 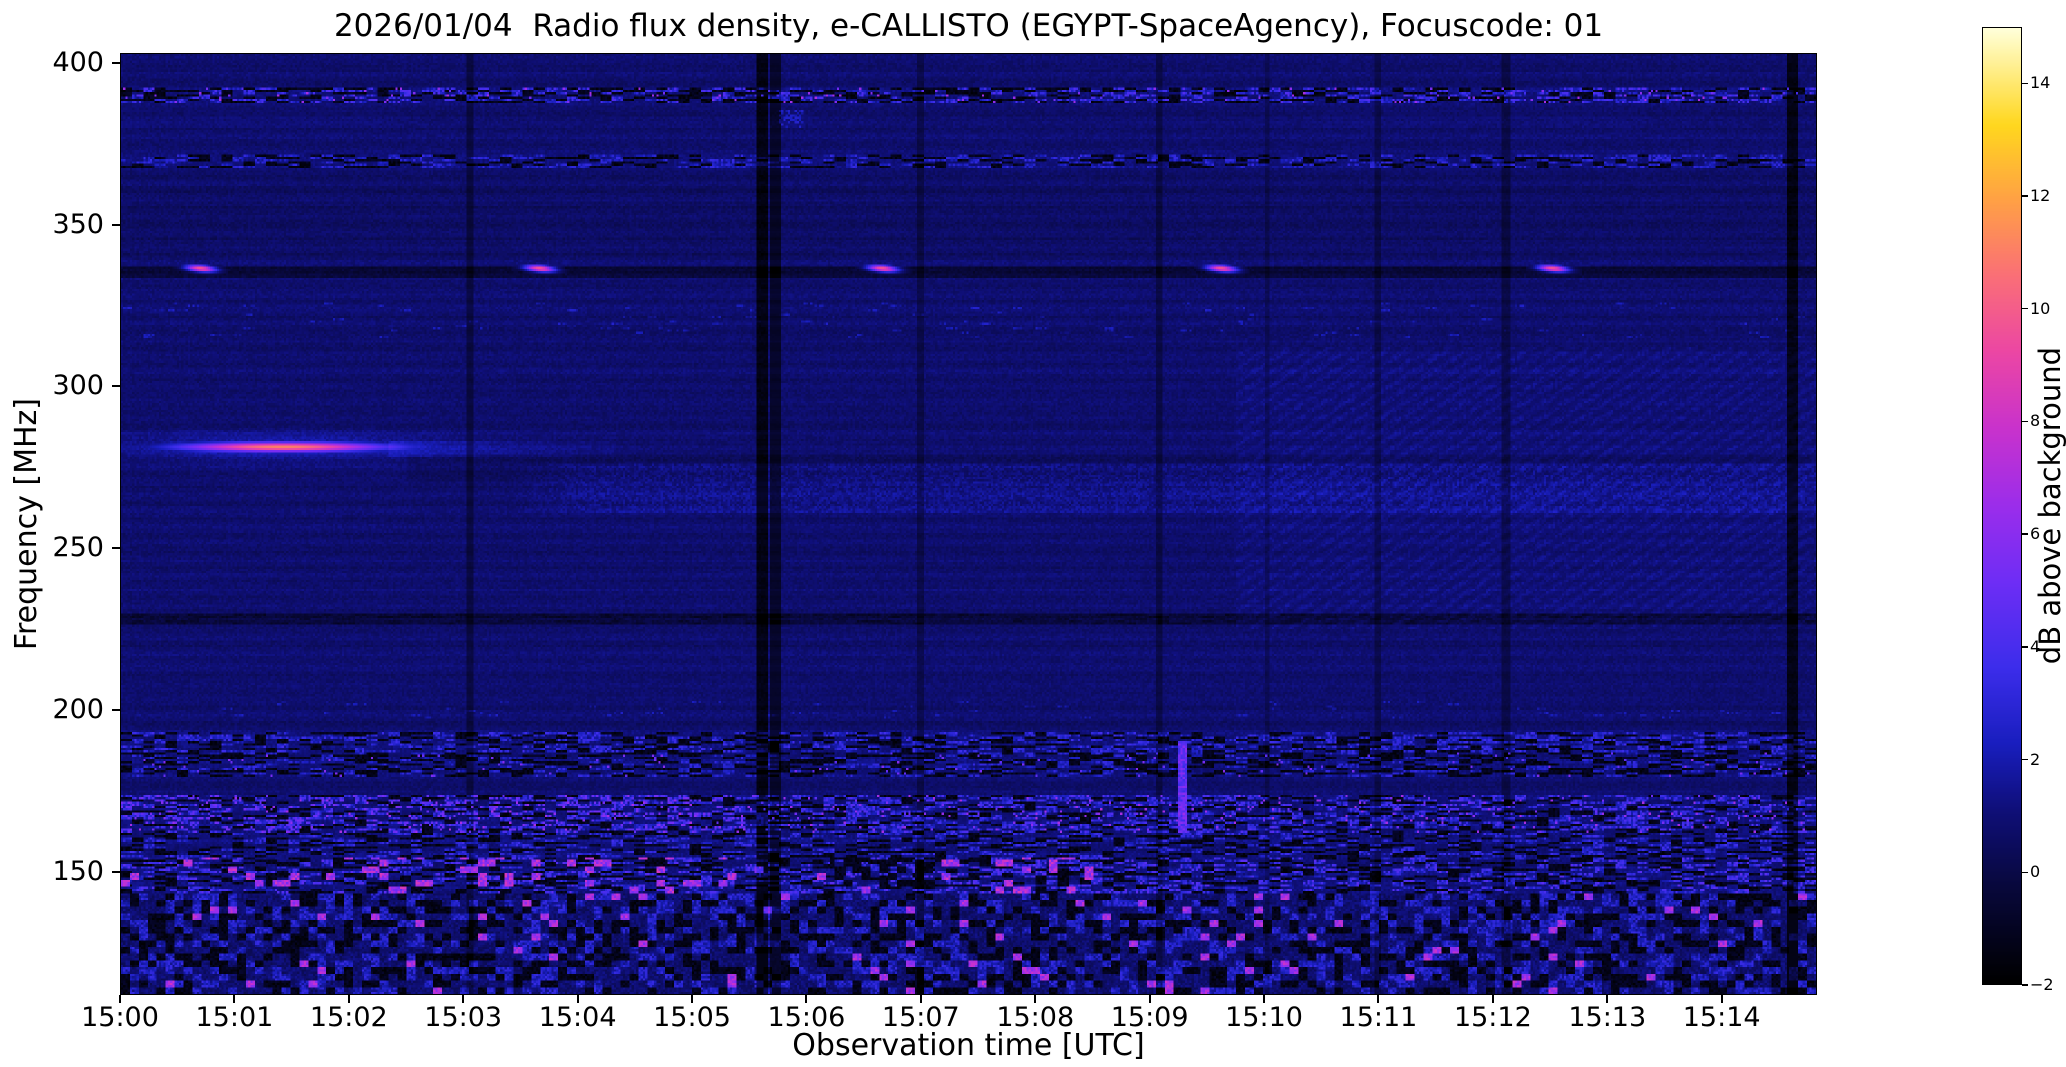 I want to click on y-axis-label-text: Frequency [MHz], so click(x=26, y=524).